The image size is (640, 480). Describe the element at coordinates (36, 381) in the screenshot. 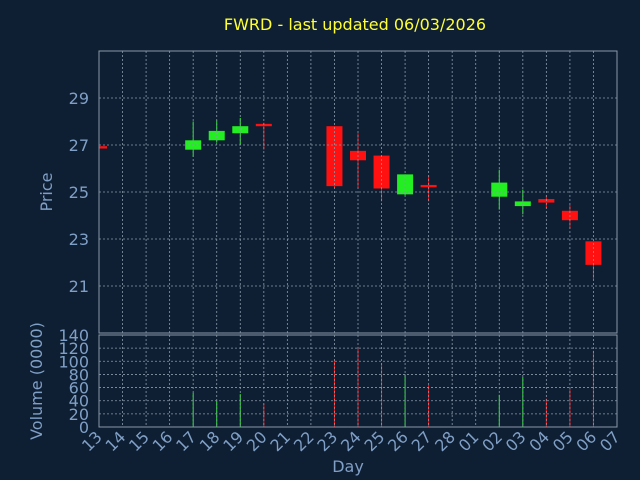

I see `y2-axis-label: Volume (0000)` at that location.